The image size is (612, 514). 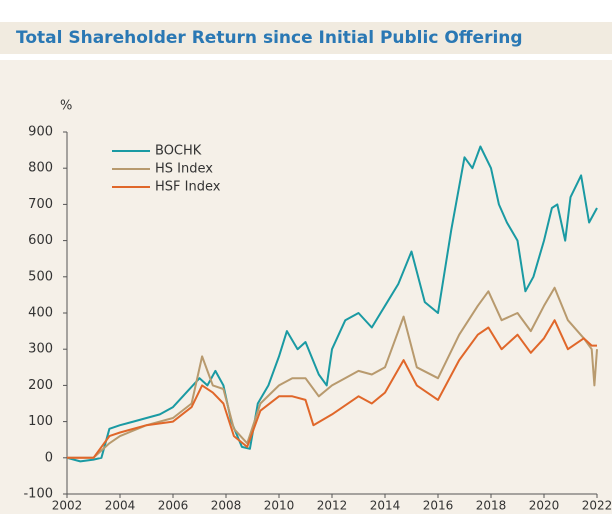 I want to click on title-band, so click(x=306, y=38).